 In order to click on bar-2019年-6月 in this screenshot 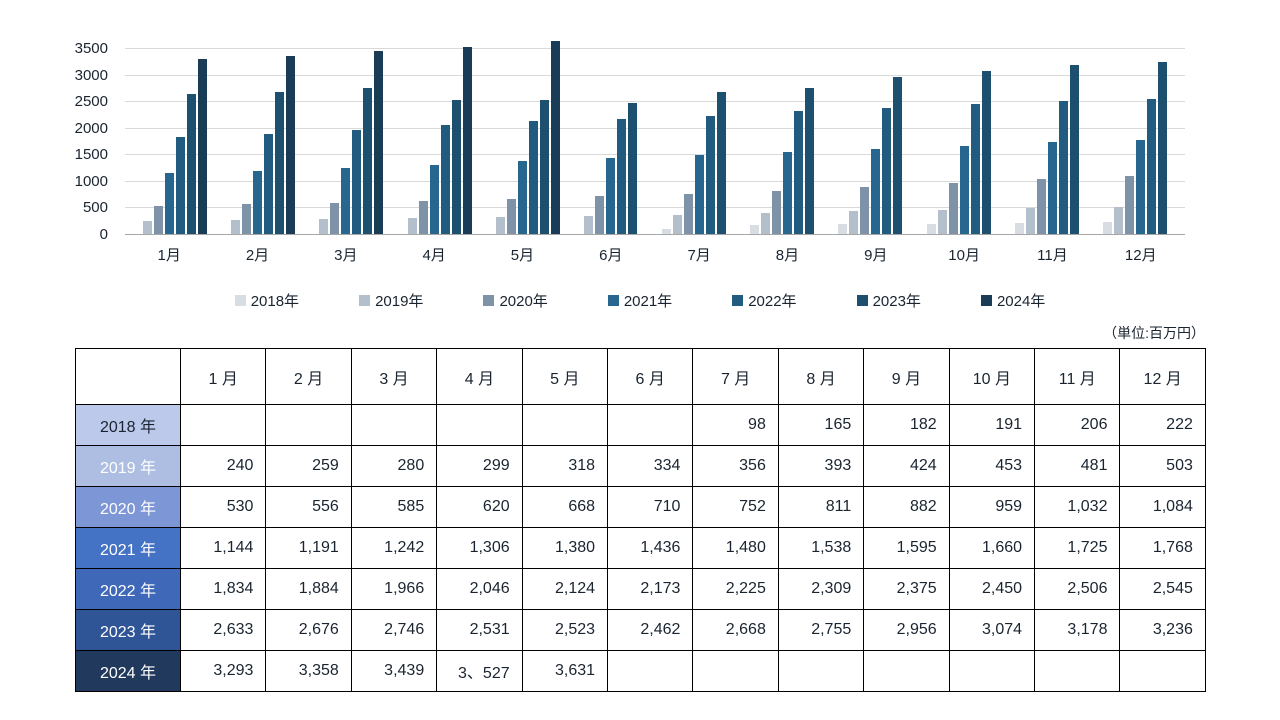, I will do `click(589, 225)`.